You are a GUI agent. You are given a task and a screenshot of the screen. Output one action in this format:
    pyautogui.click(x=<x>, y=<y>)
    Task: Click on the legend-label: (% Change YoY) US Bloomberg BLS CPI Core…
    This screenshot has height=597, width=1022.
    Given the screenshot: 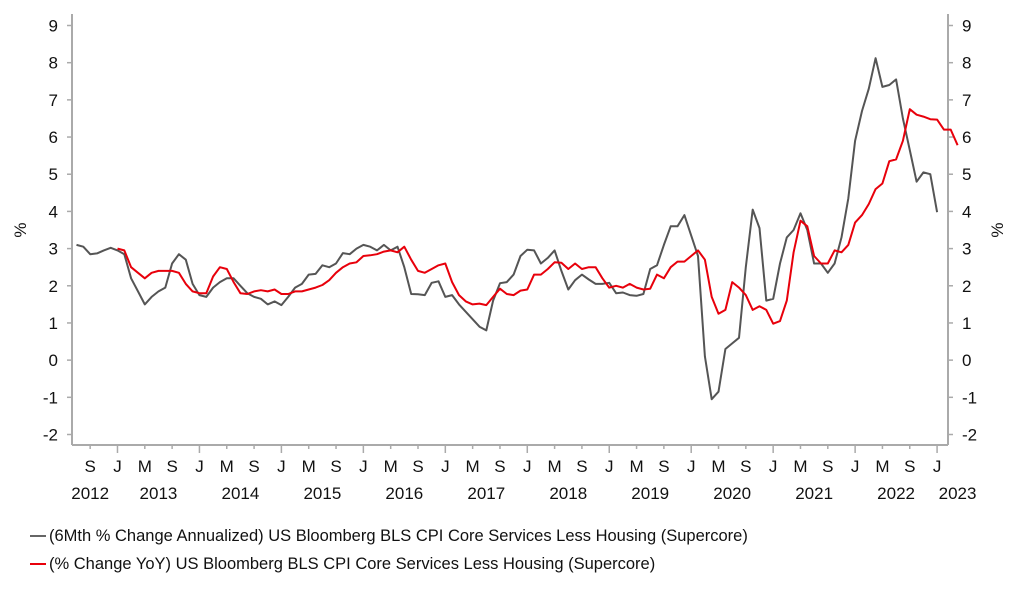 What is the action you would take?
    pyautogui.click(x=352, y=564)
    